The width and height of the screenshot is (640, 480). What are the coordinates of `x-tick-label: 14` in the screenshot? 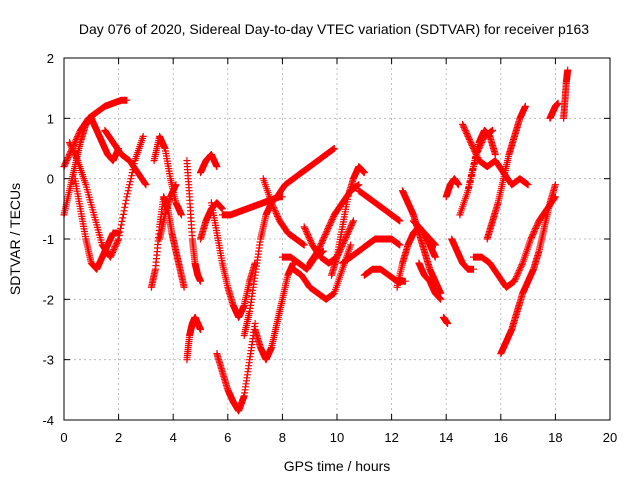 It's located at (446, 437).